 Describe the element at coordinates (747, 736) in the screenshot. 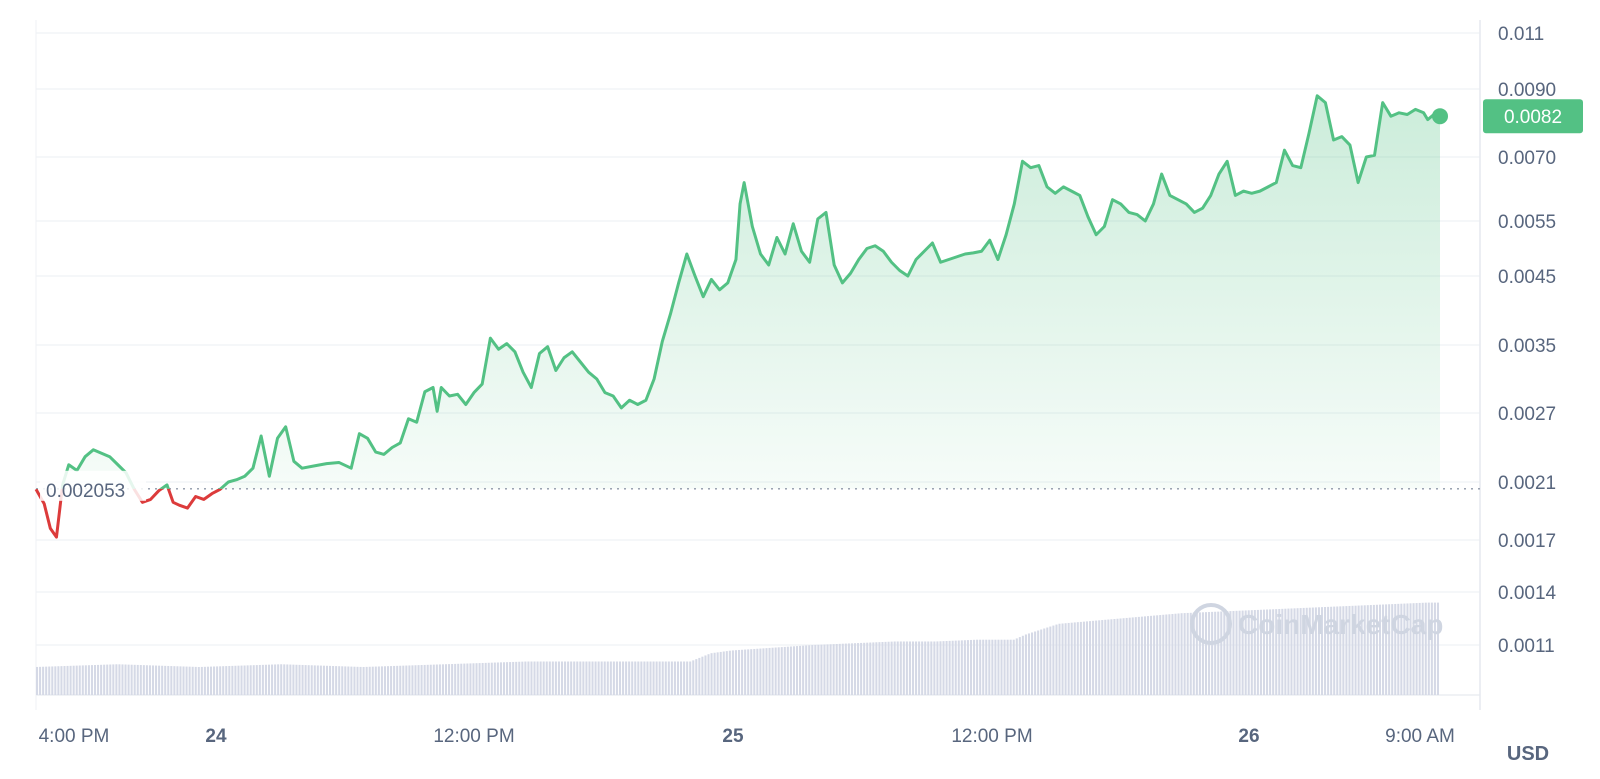

I see `x-axis: 4:00 PM 24 12:00 PM 25 12:00 PM 26 9:00 AM` at that location.